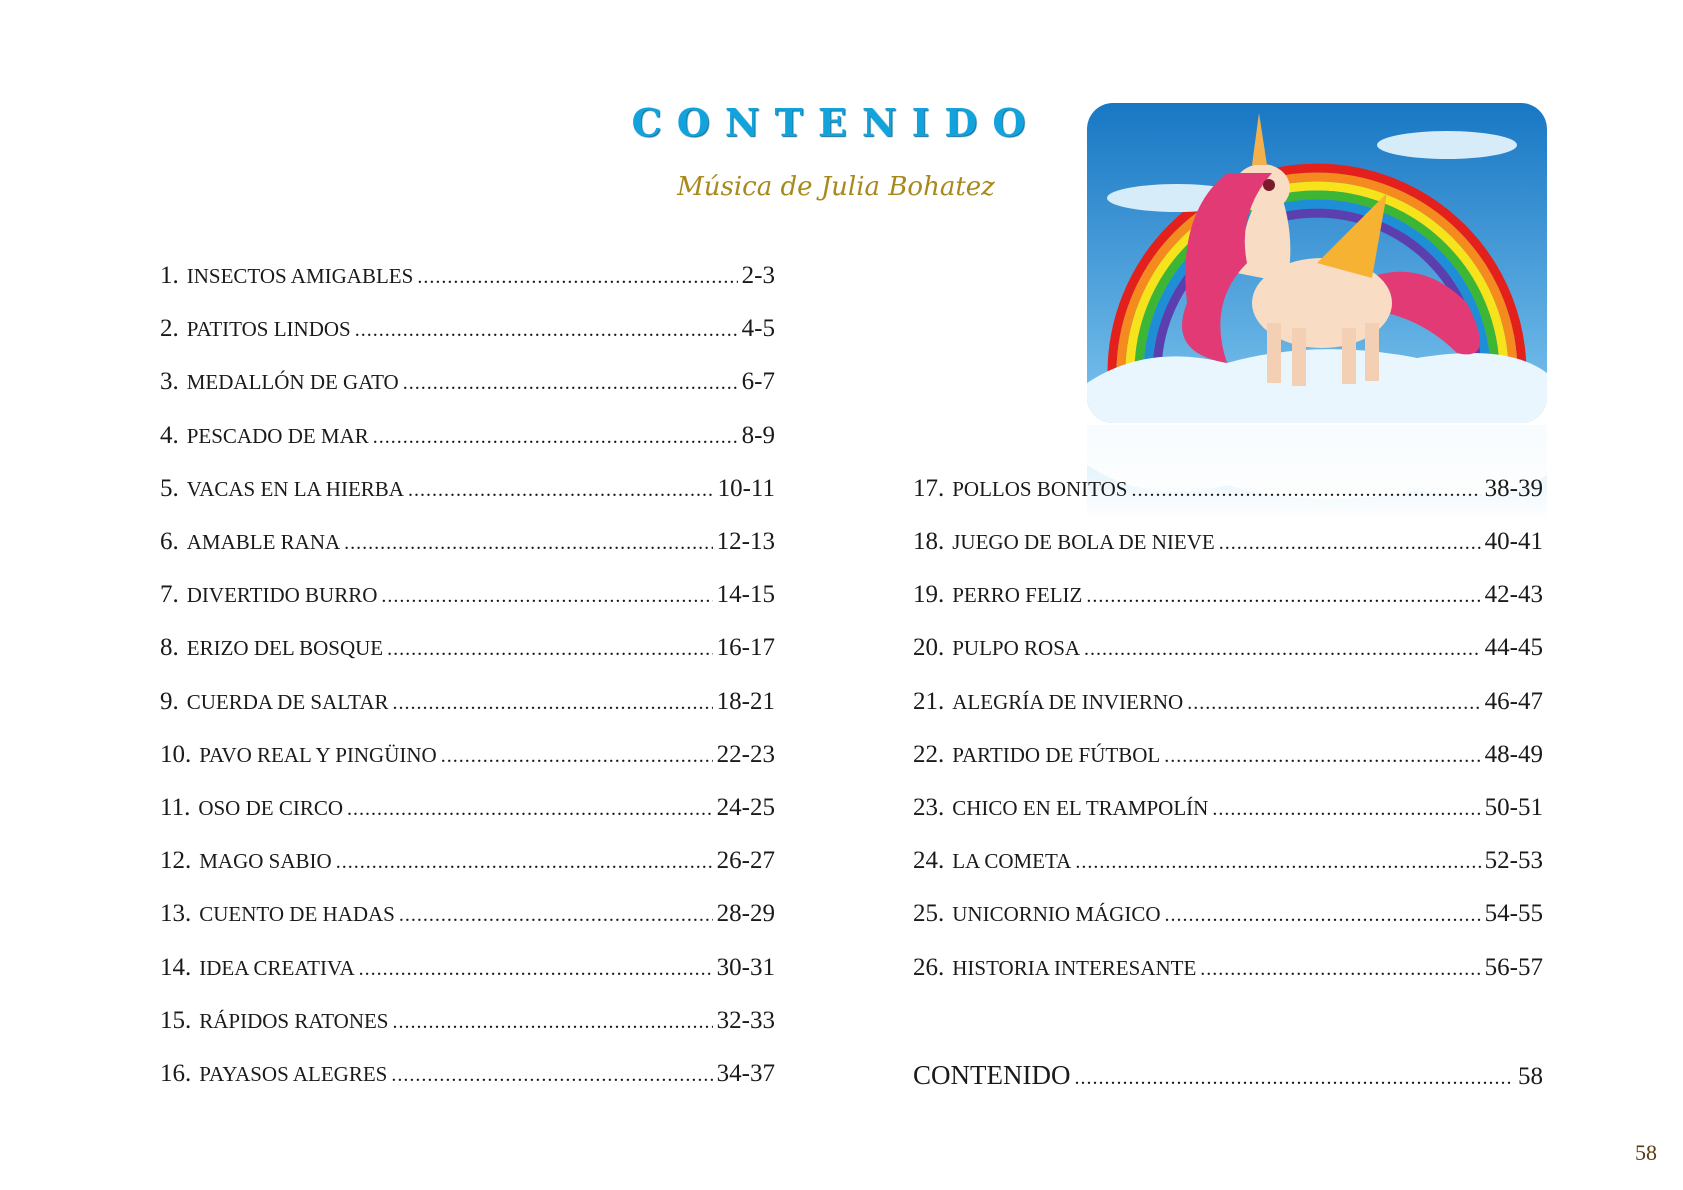 Image resolution: width=1683 pixels, height=1190 pixels. I want to click on toc-entry-title: POLLOS BONITOS, so click(1040, 488).